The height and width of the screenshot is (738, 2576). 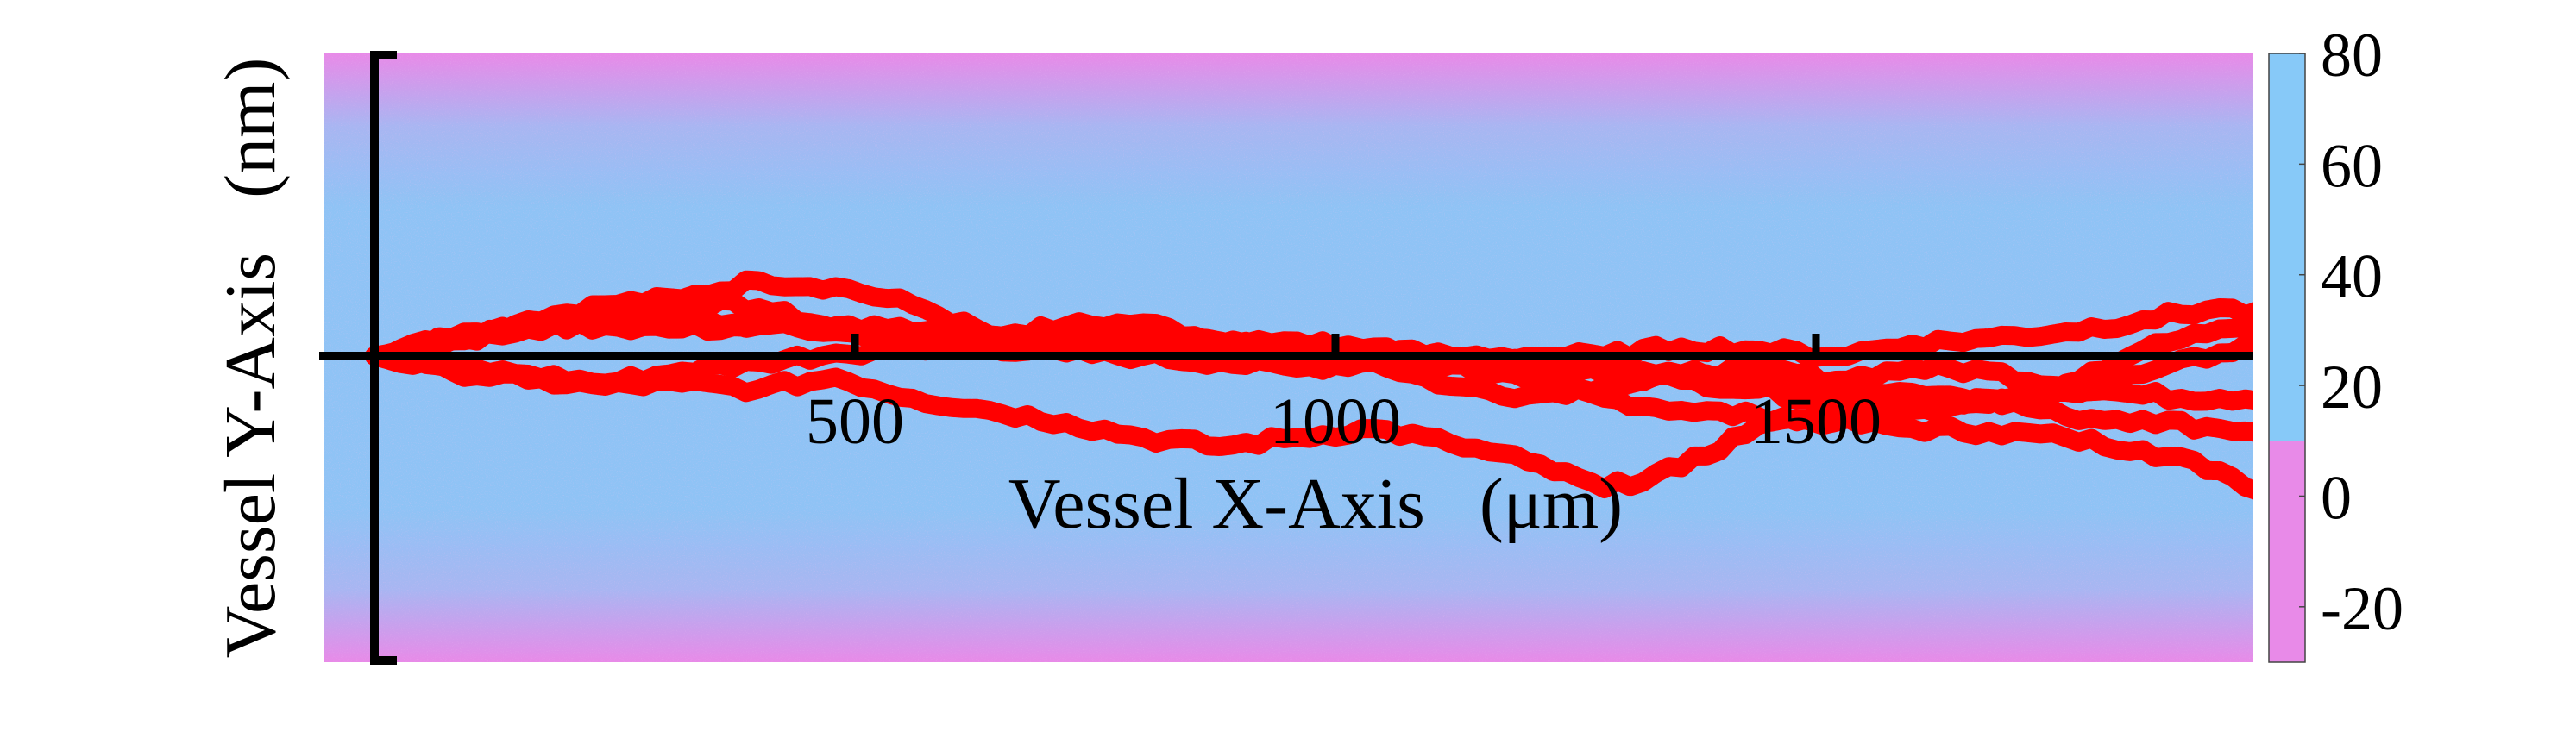 I want to click on colorbar-upper, so click(x=2287, y=247).